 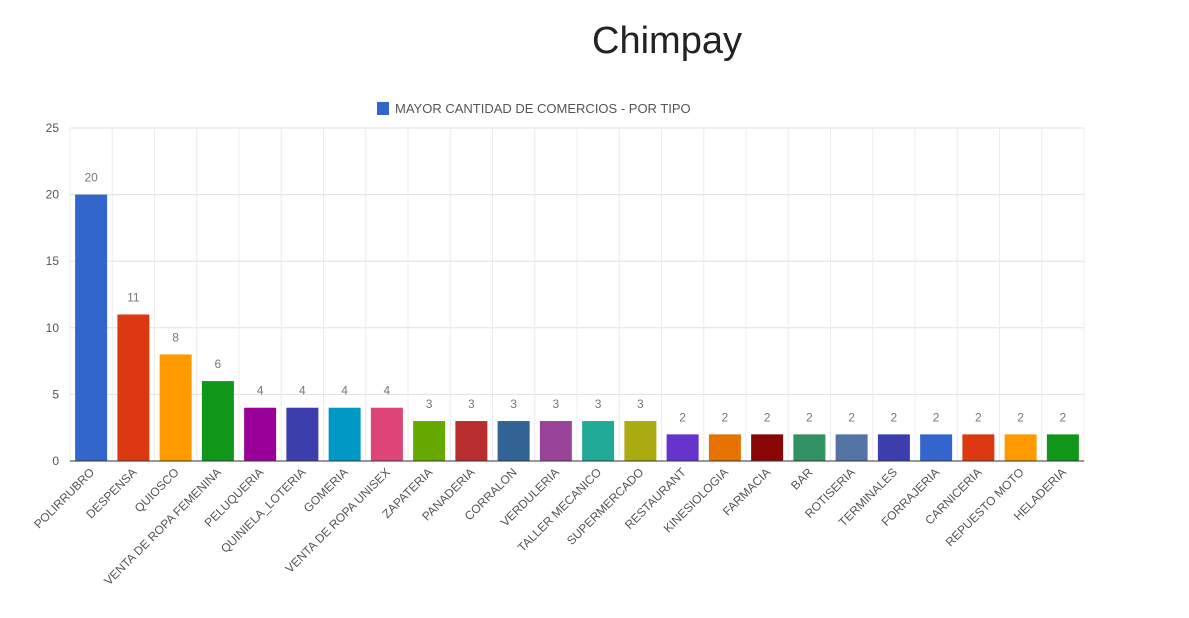 I want to click on y-tick-label: 0, so click(x=55, y=461).